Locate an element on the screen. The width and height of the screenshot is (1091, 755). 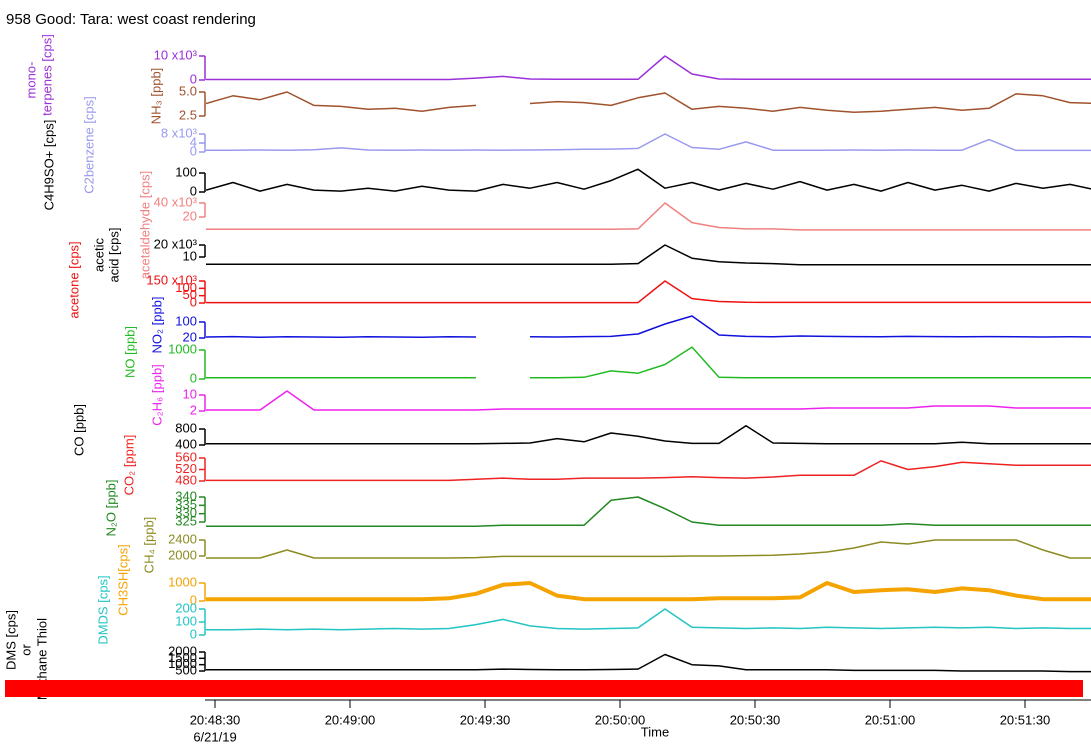
y-axis-label: acetone [cps] is located at coordinates (73, 279).